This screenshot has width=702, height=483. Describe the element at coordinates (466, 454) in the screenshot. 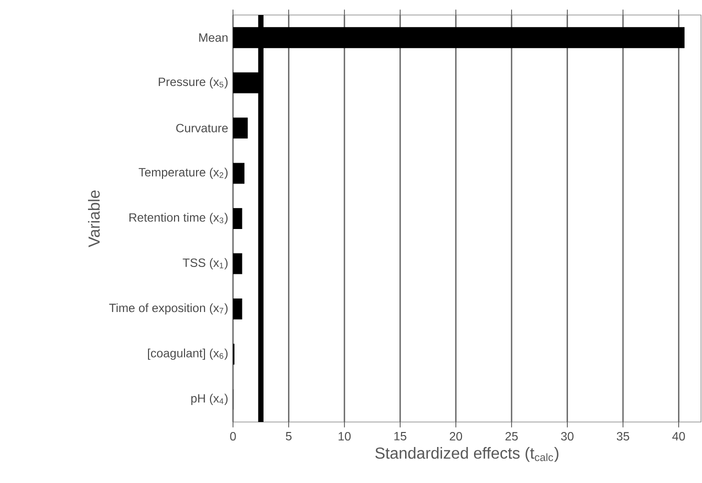

I see `x-axis-title: Standardized effects (t$_{calc}$)` at that location.